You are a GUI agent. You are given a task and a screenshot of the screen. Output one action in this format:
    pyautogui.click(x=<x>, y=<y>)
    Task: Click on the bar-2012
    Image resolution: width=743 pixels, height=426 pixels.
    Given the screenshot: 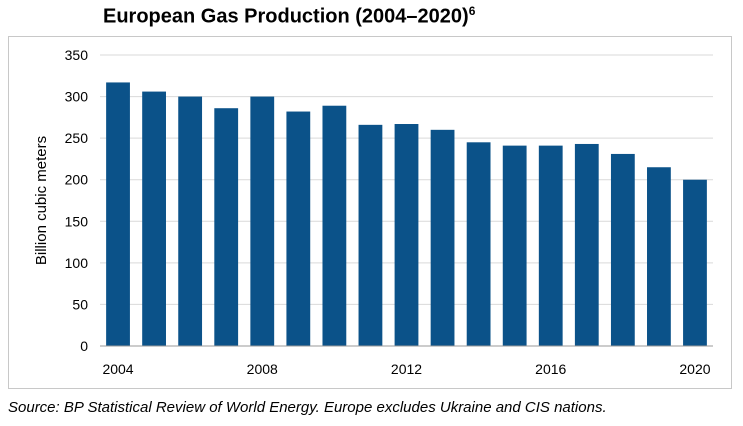 What is the action you would take?
    pyautogui.click(x=406, y=235)
    